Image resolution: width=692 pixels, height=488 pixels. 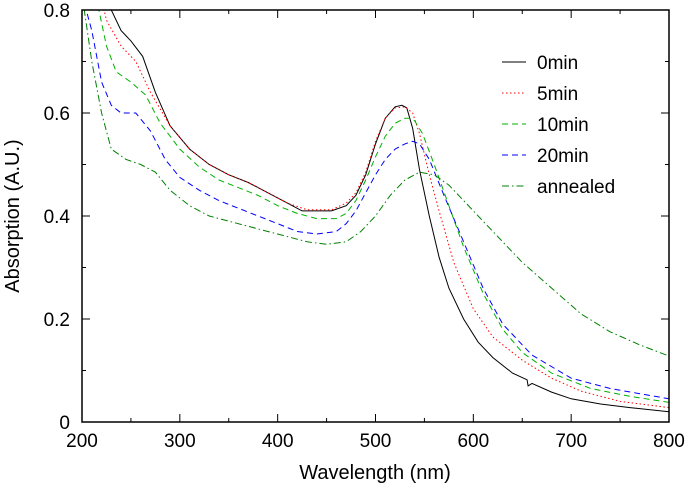 What do you see at coordinates (180, 441) in the screenshot?
I see `x-tick-label: 300` at bounding box center [180, 441].